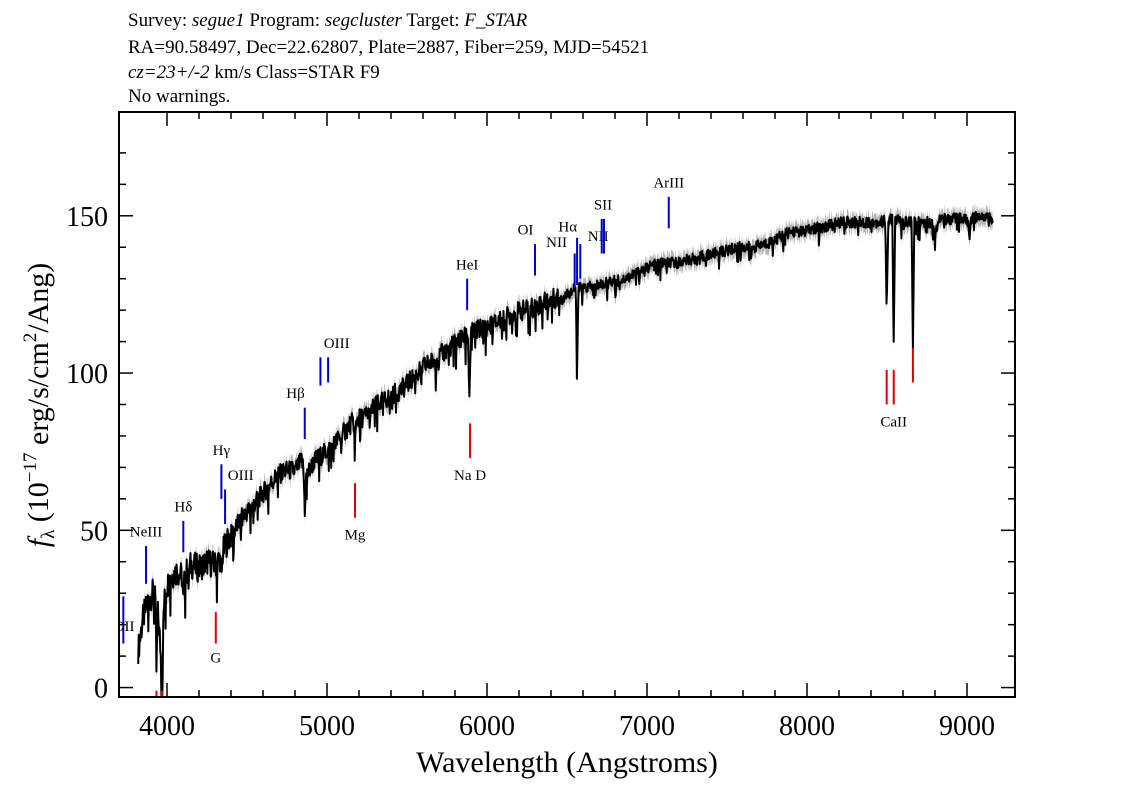 This screenshot has height=810, width=1134. What do you see at coordinates (487, 726) in the screenshot?
I see `x-tick-label: 6000` at bounding box center [487, 726].